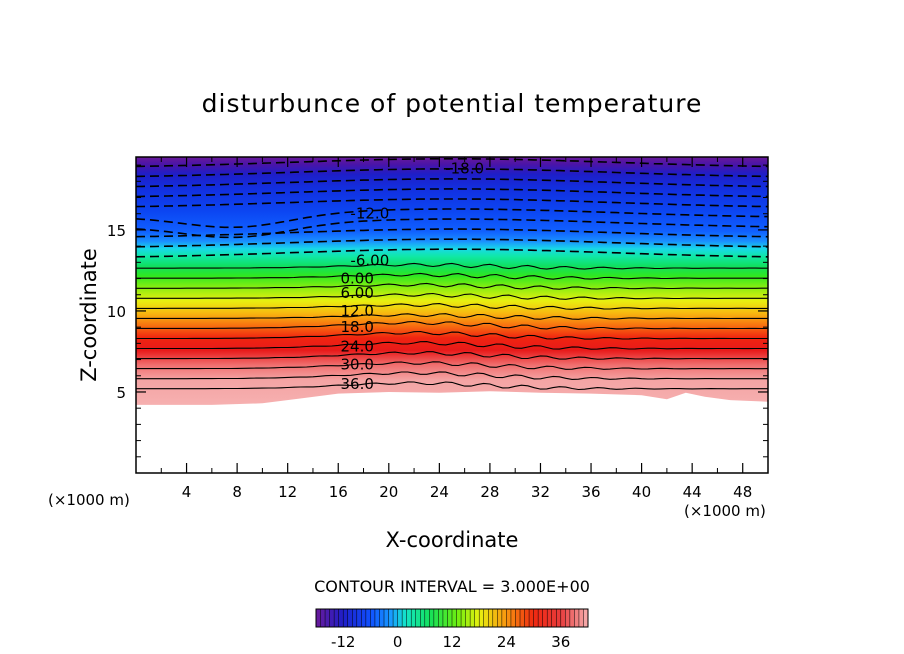 This screenshot has height=654, width=904. Describe the element at coordinates (116, 231) in the screenshot. I see `y-tick-label: 15` at that location.